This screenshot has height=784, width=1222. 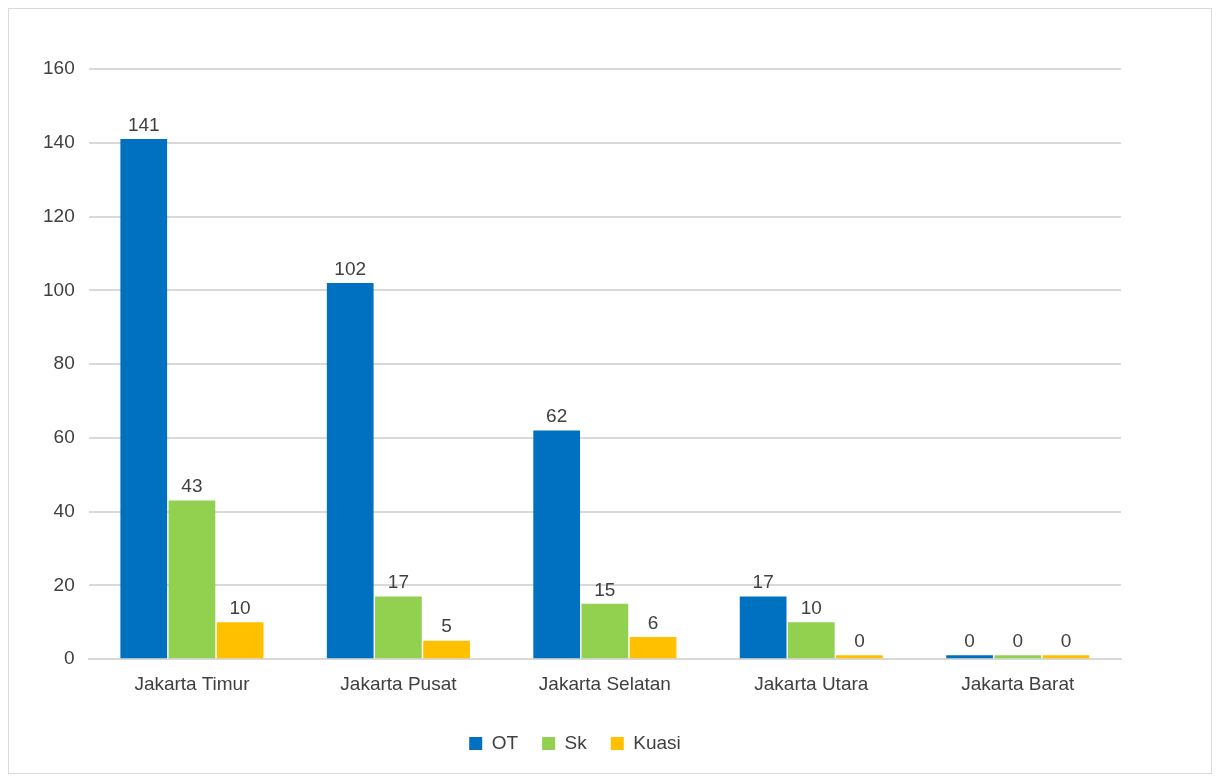 What do you see at coordinates (604, 683) in the screenshot?
I see `x-tick-label: Jakarta Selatan` at bounding box center [604, 683].